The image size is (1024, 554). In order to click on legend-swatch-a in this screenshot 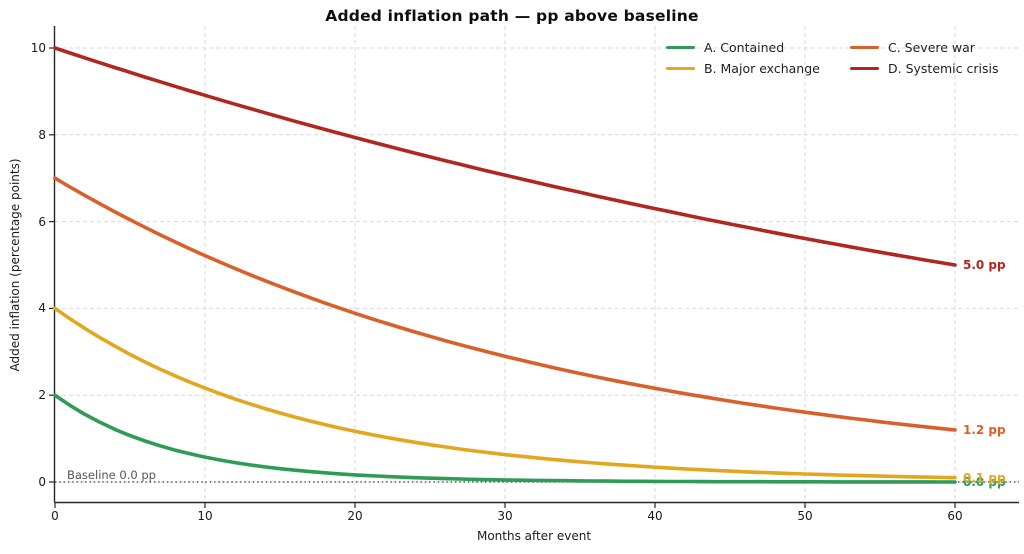, I will do `click(680, 47)`.